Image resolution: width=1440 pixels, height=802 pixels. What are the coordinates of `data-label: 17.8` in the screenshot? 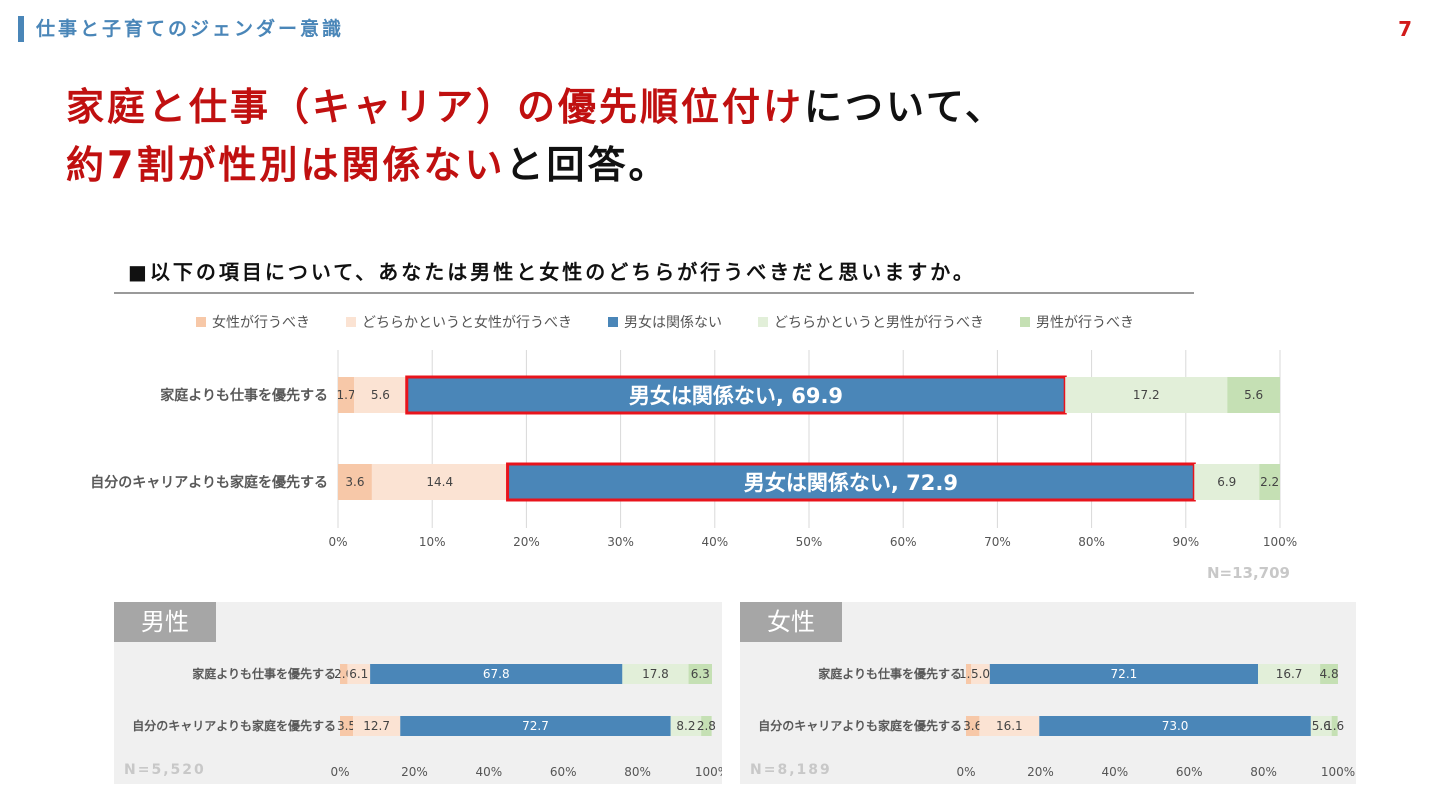 It's located at (655, 674).